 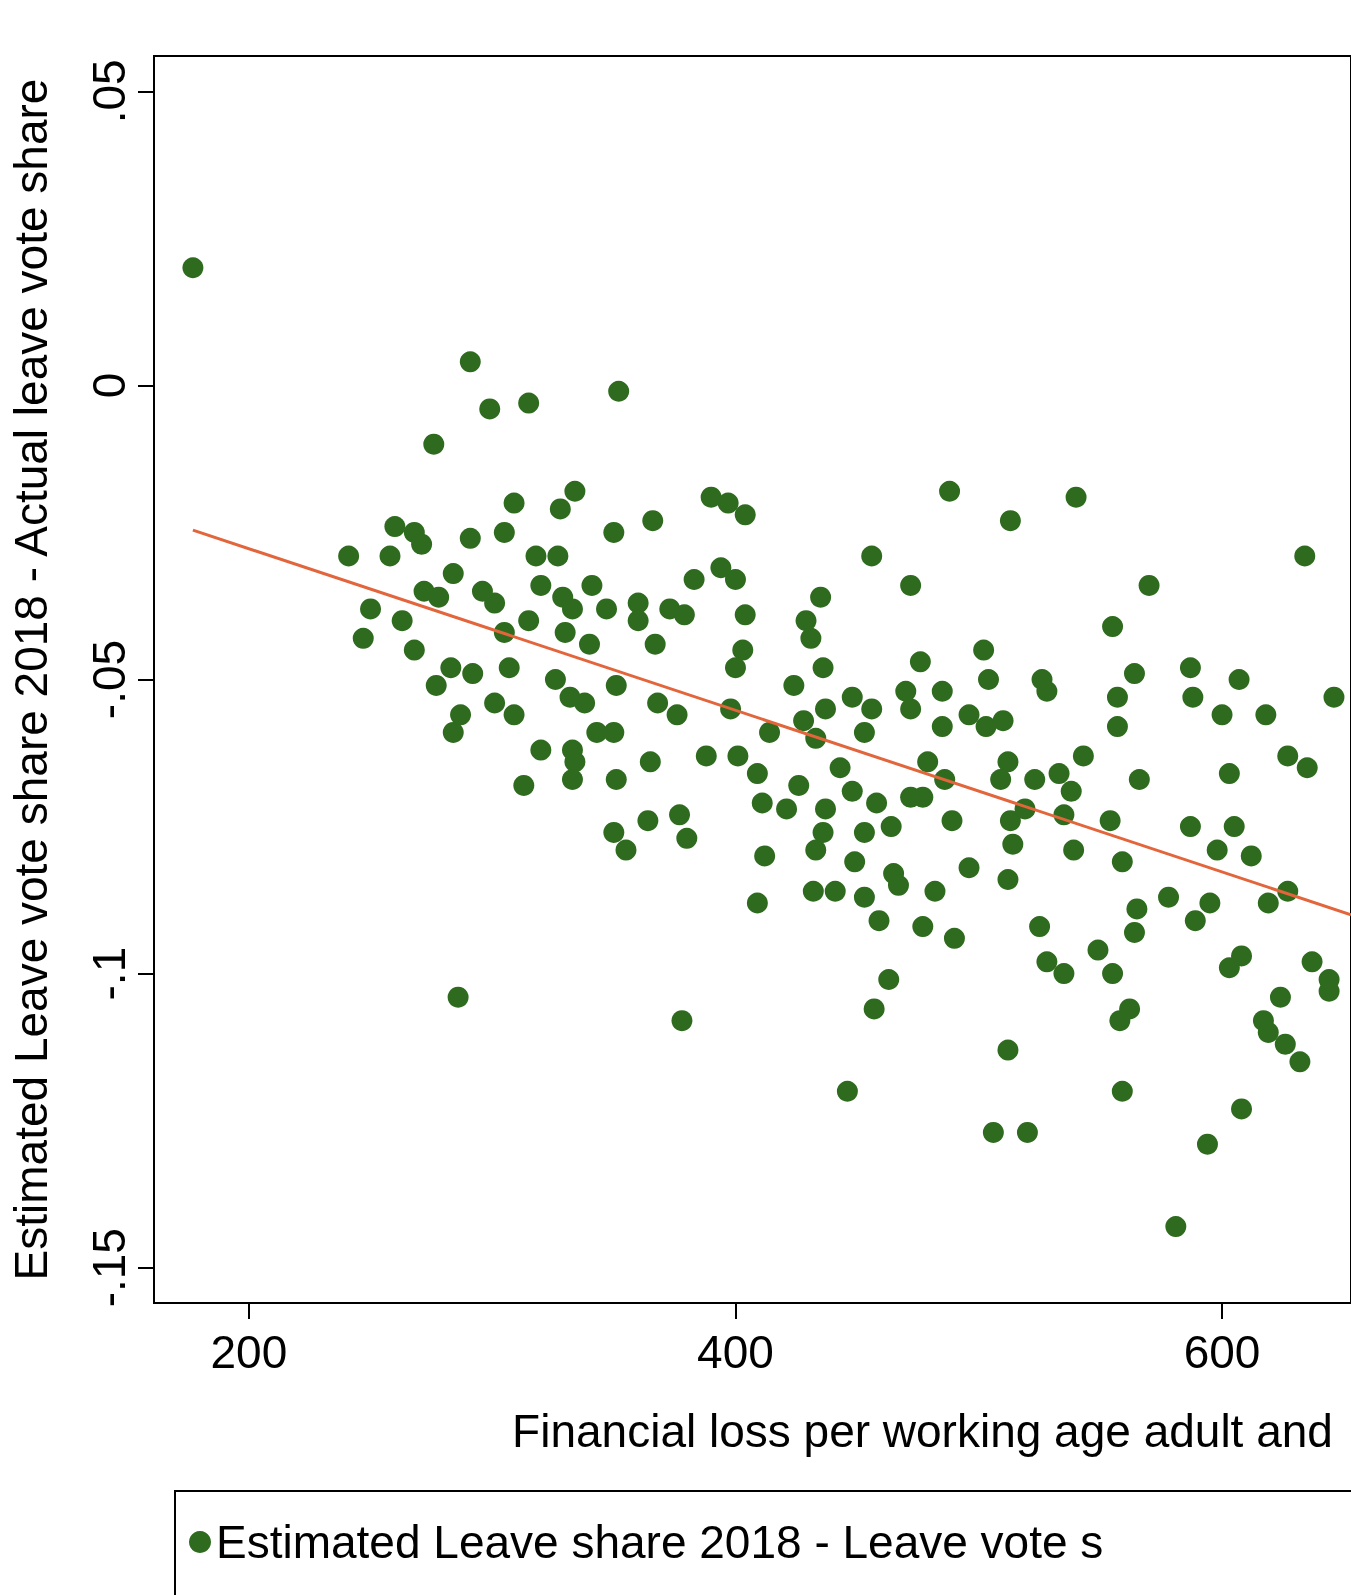 What do you see at coordinates (109, 1268) in the screenshot?
I see `y-tick-label: -.15` at bounding box center [109, 1268].